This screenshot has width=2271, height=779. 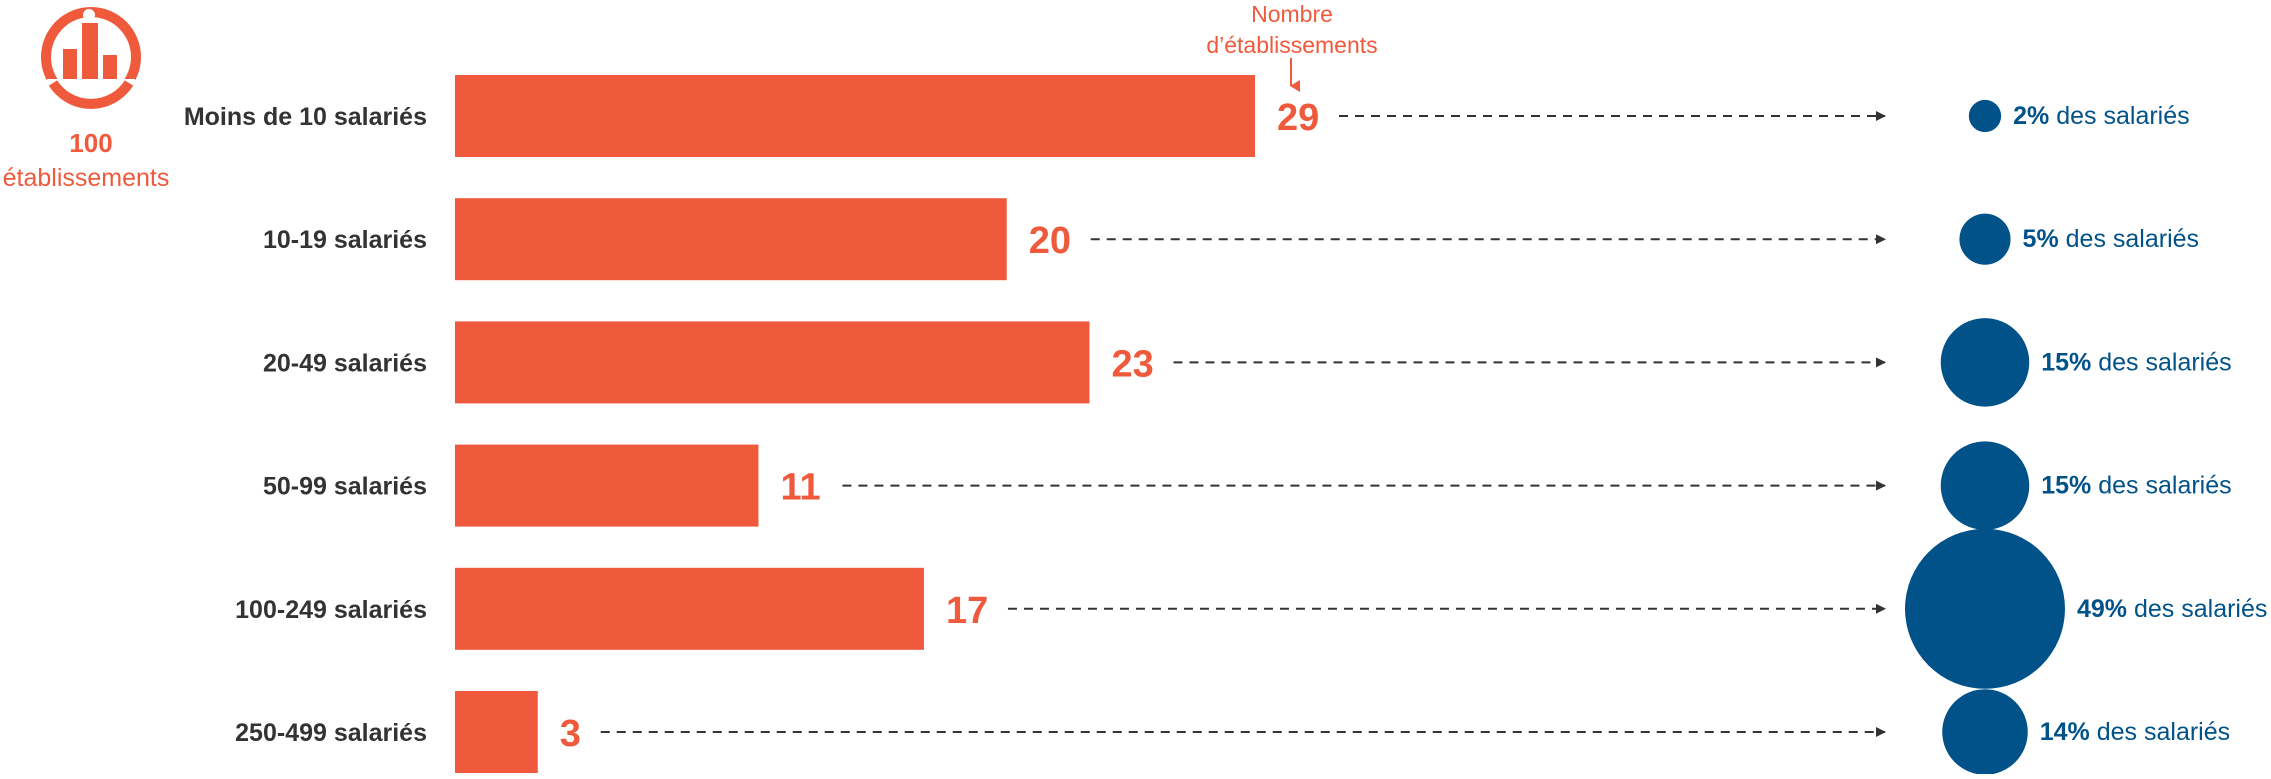 I want to click on bar-row: 50-99 salariés 11 15% des salariés, so click(x=1247, y=485).